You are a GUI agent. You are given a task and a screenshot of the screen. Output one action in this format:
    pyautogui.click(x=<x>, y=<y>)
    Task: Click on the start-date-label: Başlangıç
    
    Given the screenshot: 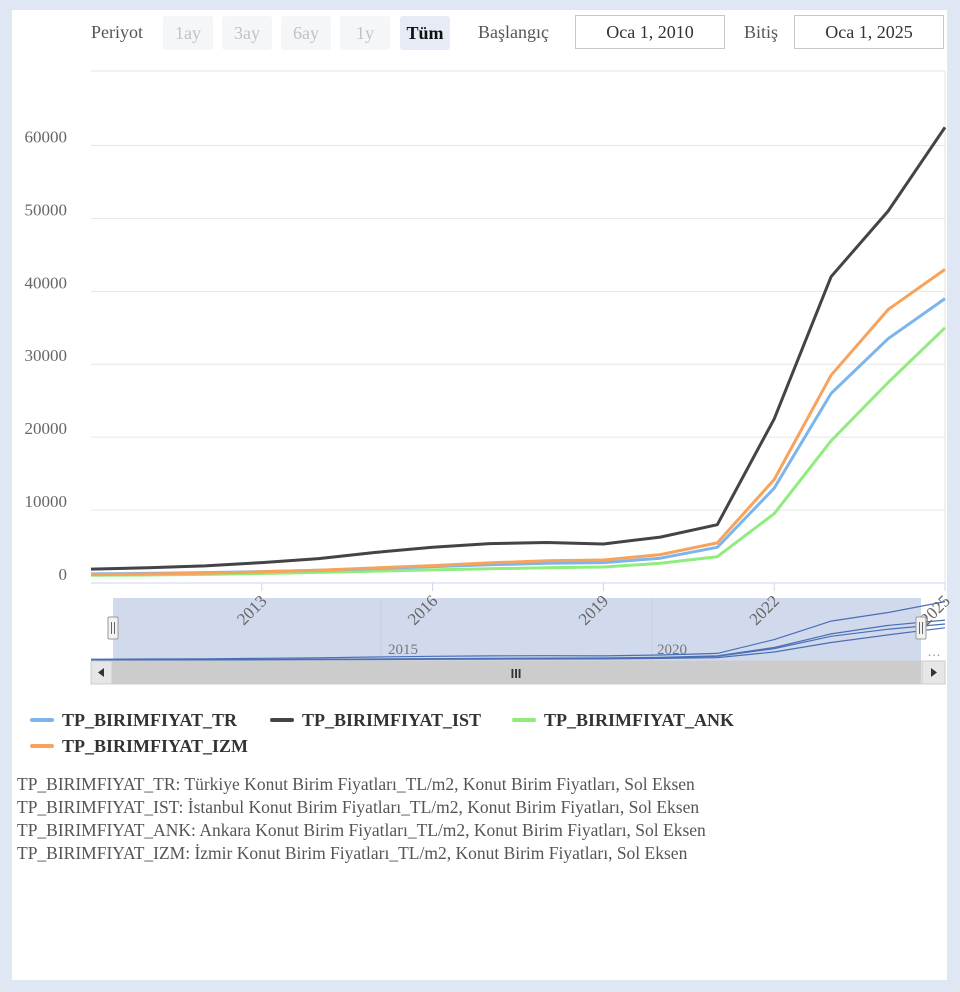 What is the action you would take?
    pyautogui.click(x=513, y=32)
    